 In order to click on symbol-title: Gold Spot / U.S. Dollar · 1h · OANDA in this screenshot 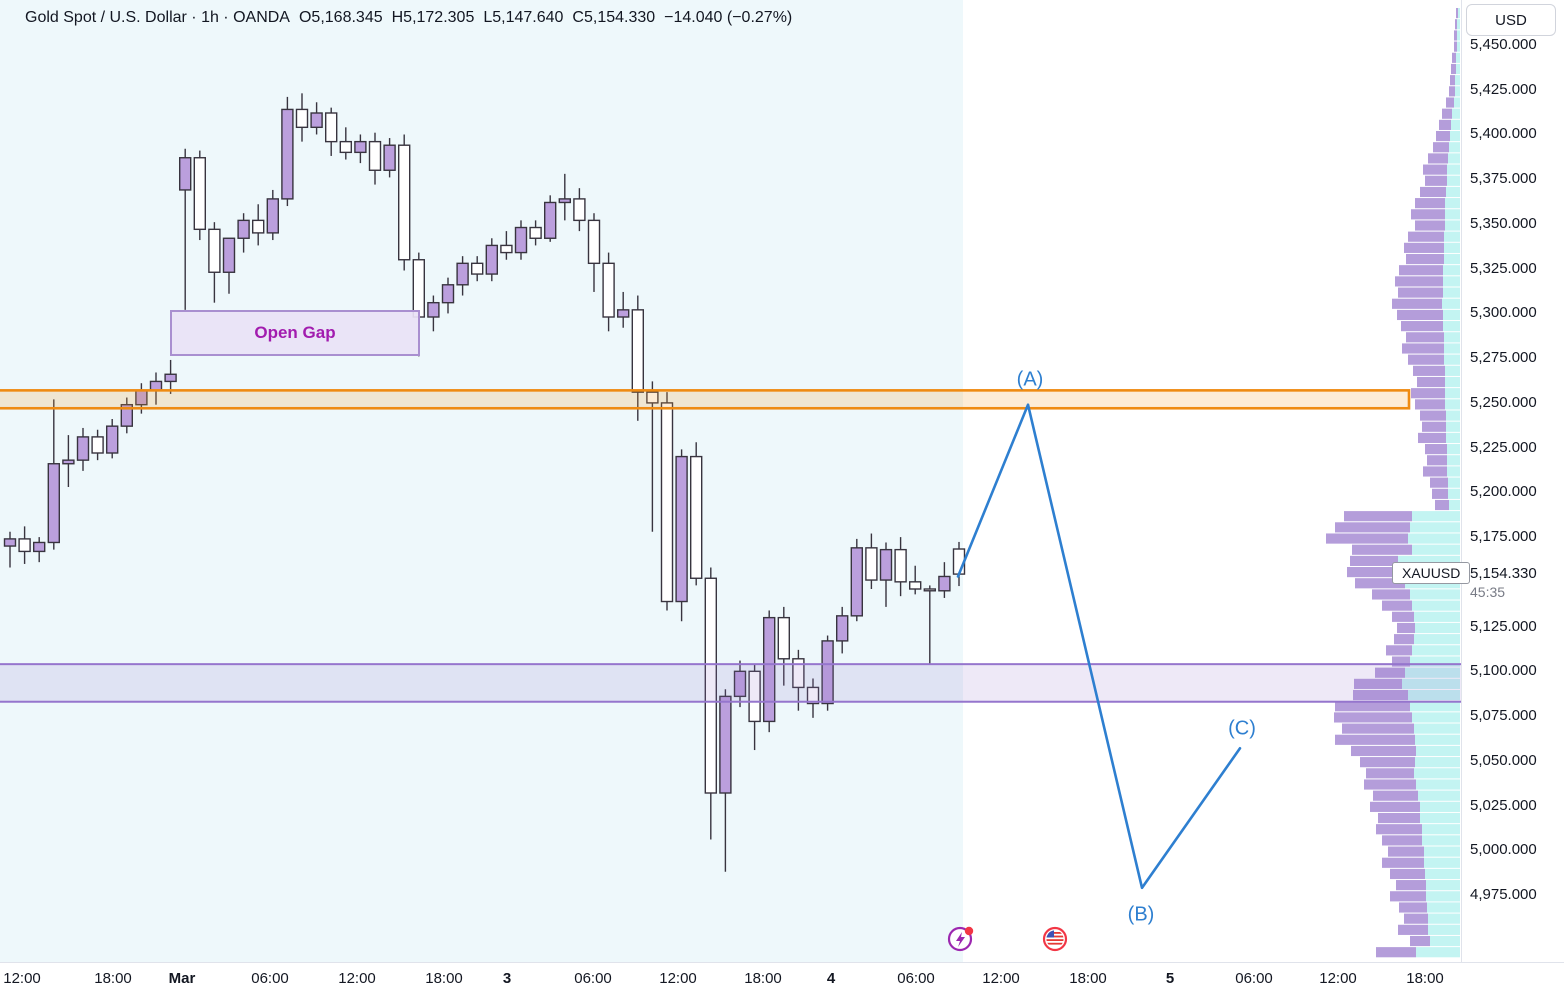, I will do `click(157, 17)`.